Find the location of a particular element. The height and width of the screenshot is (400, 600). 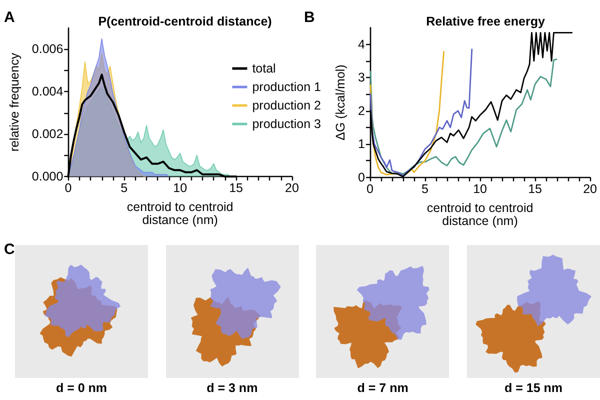

x-tick-label: 0 is located at coordinates (68, 188).